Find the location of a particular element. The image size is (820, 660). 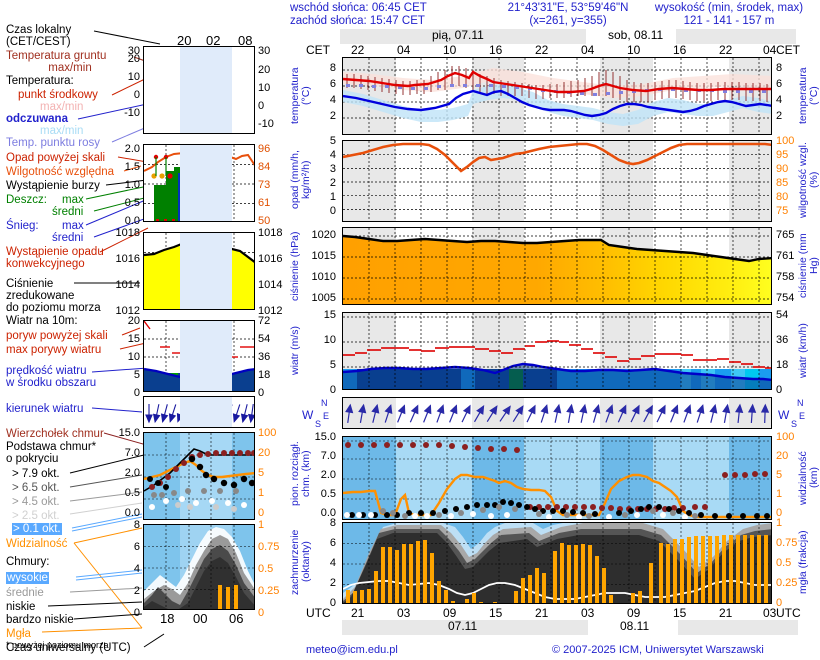

legend-conv-precip: Wystąpienie opadu konwekcyjnego is located at coordinates (55, 258).